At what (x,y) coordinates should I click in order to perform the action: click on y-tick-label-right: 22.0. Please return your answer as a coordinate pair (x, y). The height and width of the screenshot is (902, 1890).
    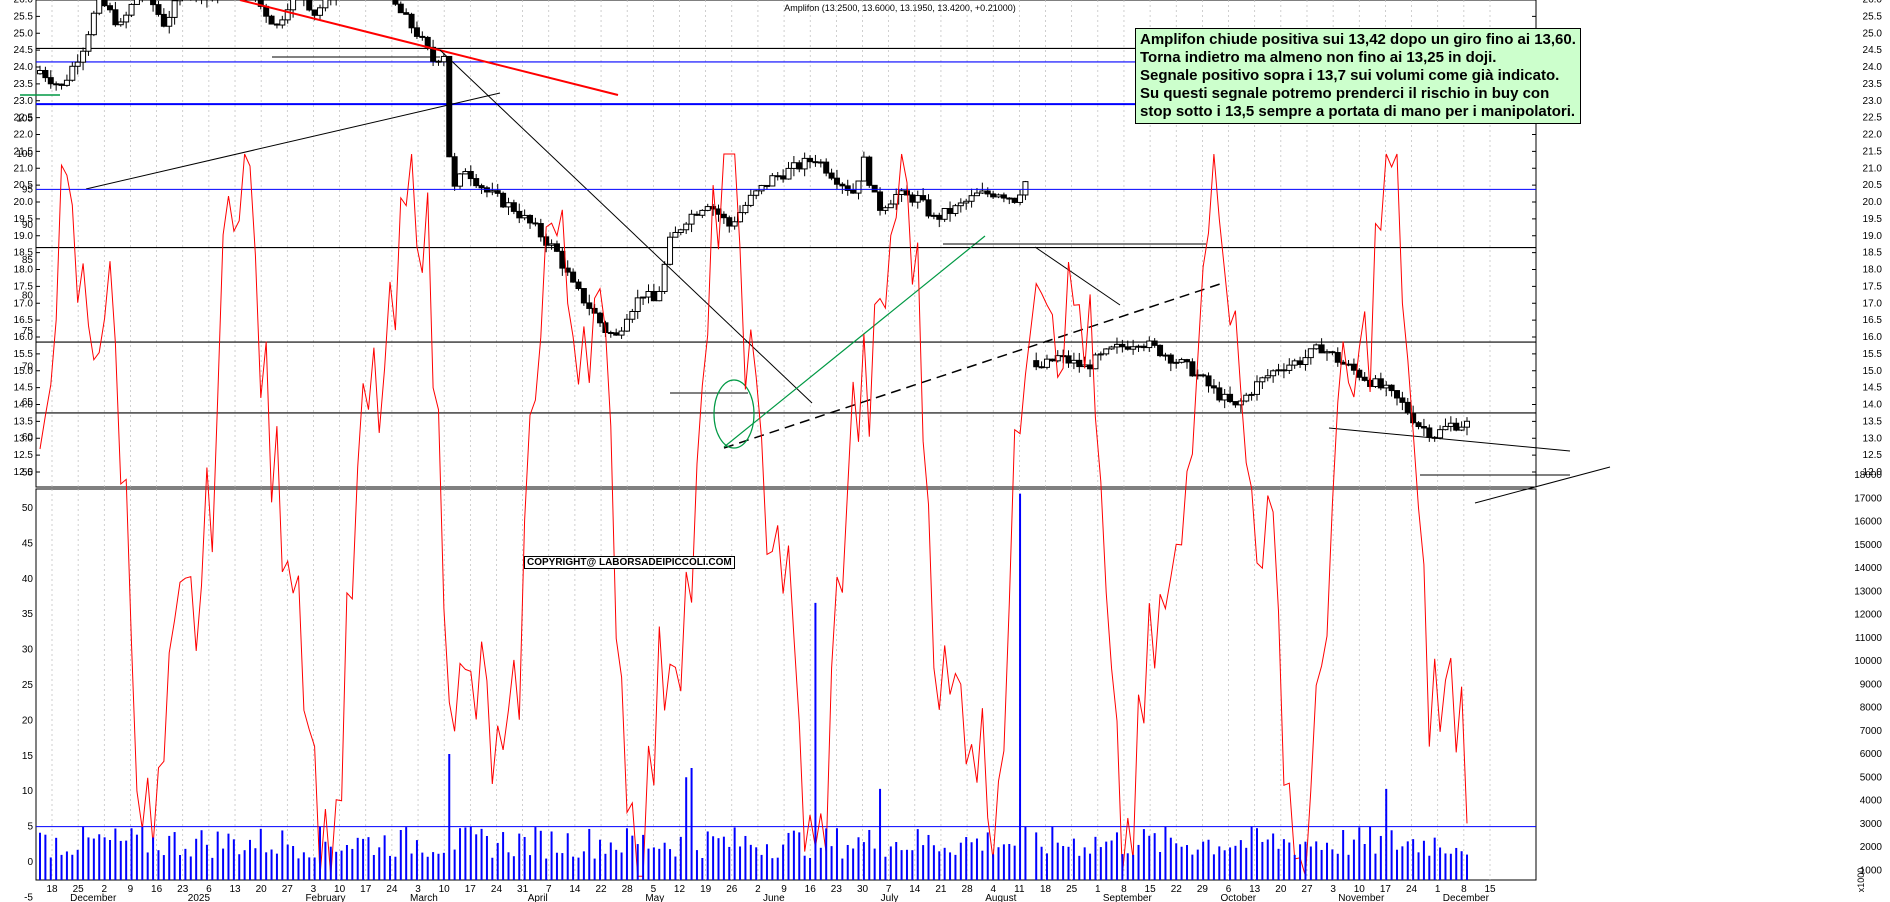
    Looking at the image, I should click on (1873, 135).